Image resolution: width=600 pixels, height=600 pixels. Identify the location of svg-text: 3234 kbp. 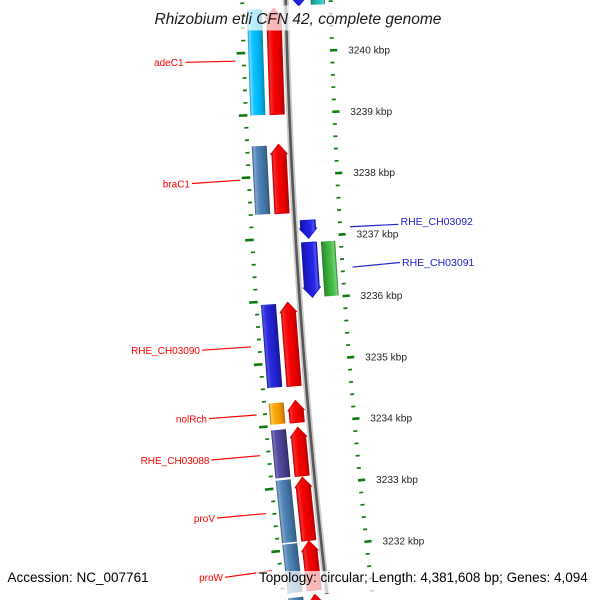
(391, 419).